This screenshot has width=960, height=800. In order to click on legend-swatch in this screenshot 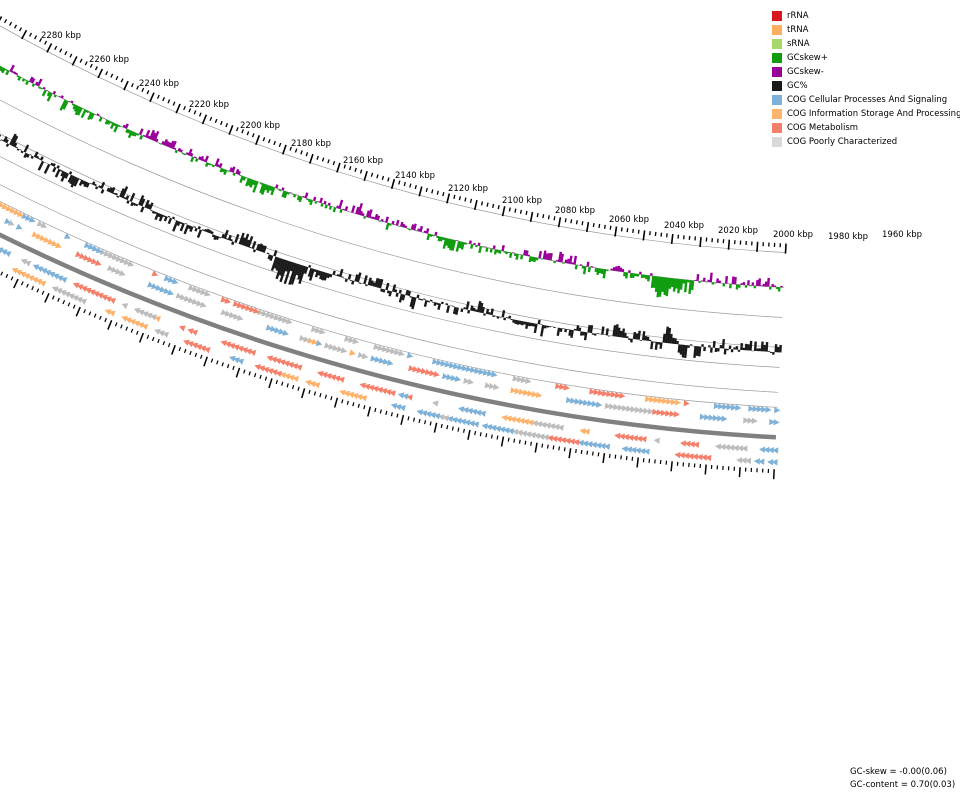, I will do `click(777, 30)`.